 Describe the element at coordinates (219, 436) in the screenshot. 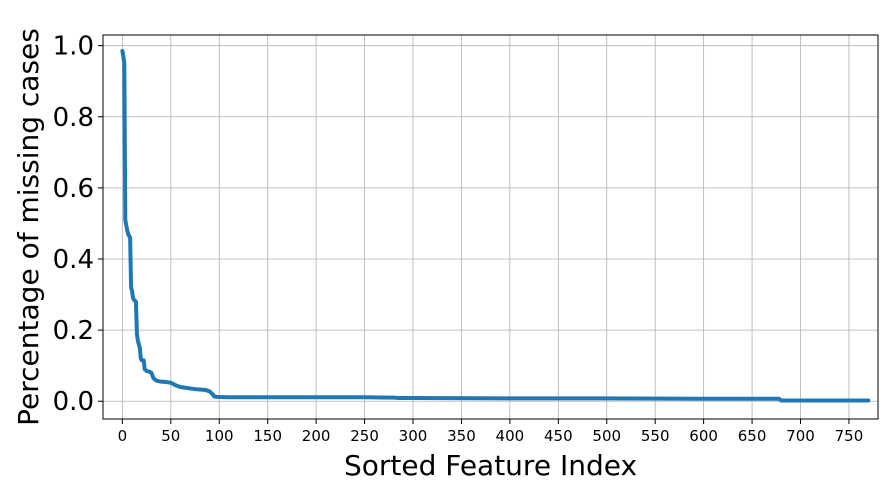

I see `x-tick-label: 100` at that location.